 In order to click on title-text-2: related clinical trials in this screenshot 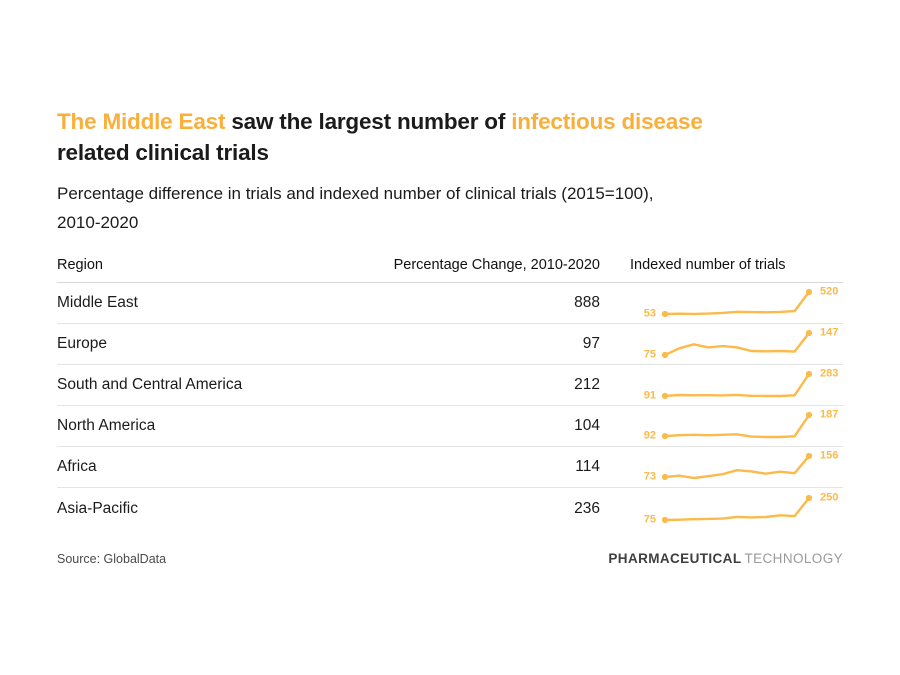, I will do `click(163, 152)`.